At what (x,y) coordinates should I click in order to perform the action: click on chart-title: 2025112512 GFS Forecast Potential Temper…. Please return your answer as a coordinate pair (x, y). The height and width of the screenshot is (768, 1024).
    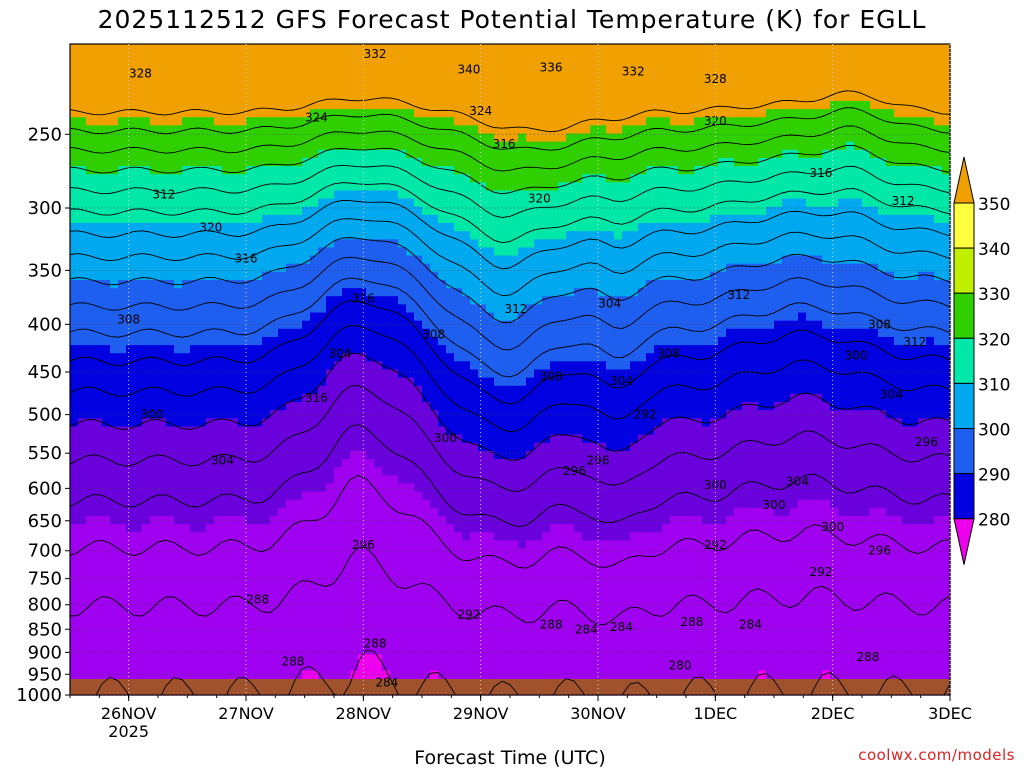
    Looking at the image, I should click on (512, 19).